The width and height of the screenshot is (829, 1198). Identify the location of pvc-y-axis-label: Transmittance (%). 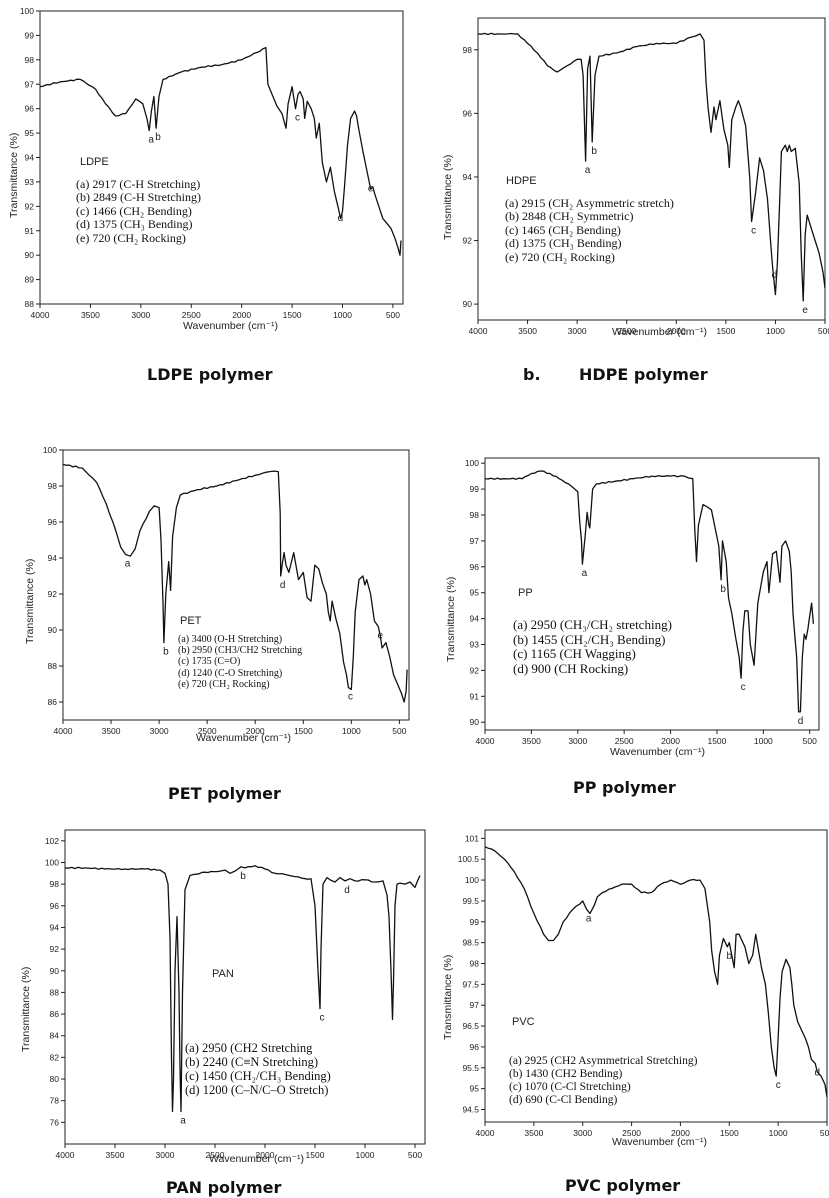
(448, 997).